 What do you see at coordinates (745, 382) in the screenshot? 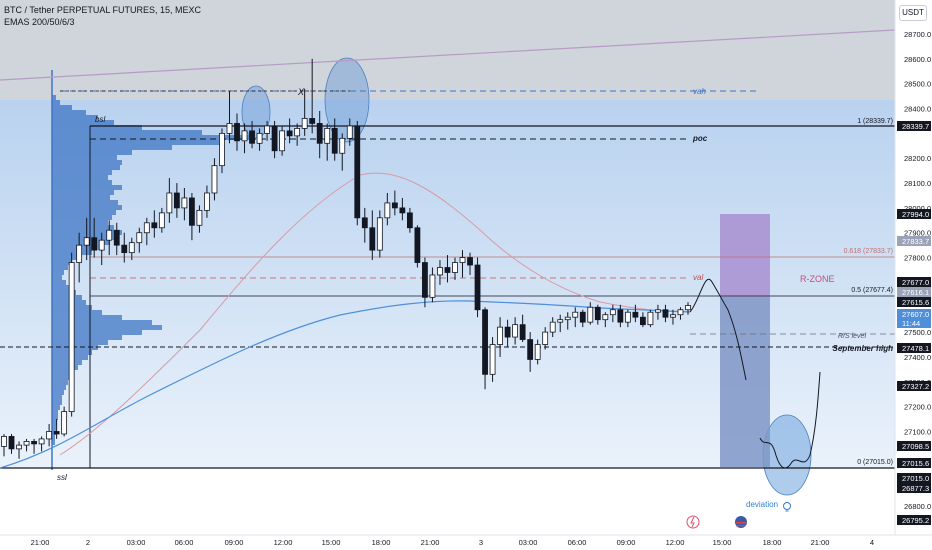
I see `target-box` at bounding box center [745, 382].